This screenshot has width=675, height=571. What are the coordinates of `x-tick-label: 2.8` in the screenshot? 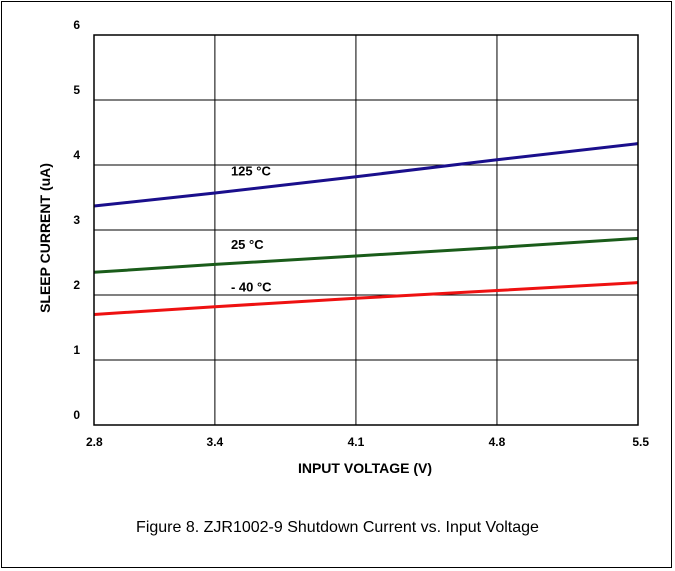 It's located at (94, 442).